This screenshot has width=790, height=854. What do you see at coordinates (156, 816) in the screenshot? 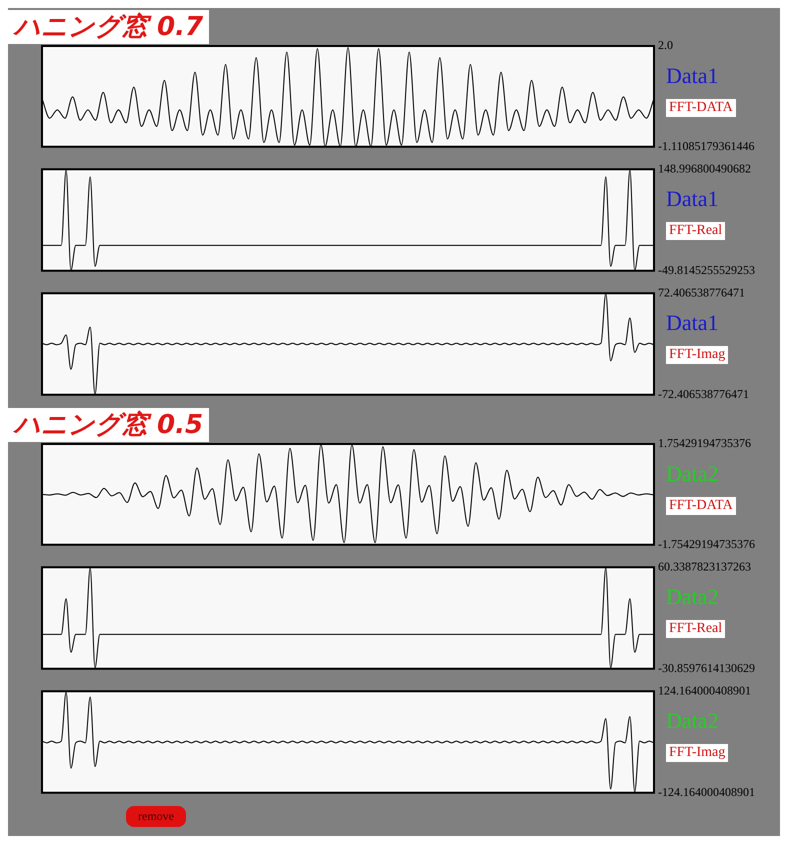
I see `text: remove` at bounding box center [156, 816].